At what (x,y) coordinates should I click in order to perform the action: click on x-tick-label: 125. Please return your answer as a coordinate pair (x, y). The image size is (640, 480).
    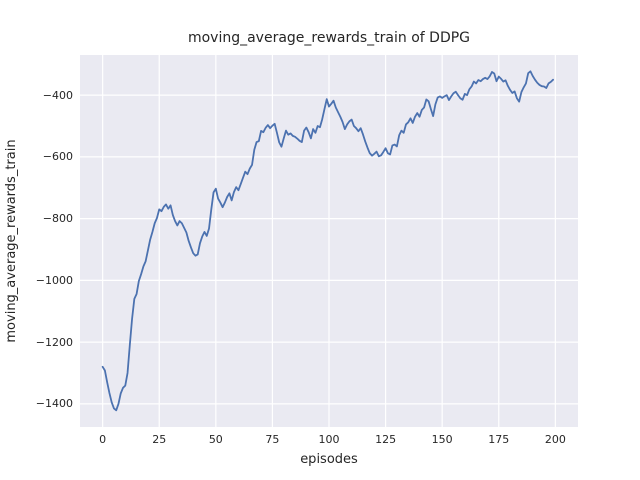
    Looking at the image, I should click on (386, 439).